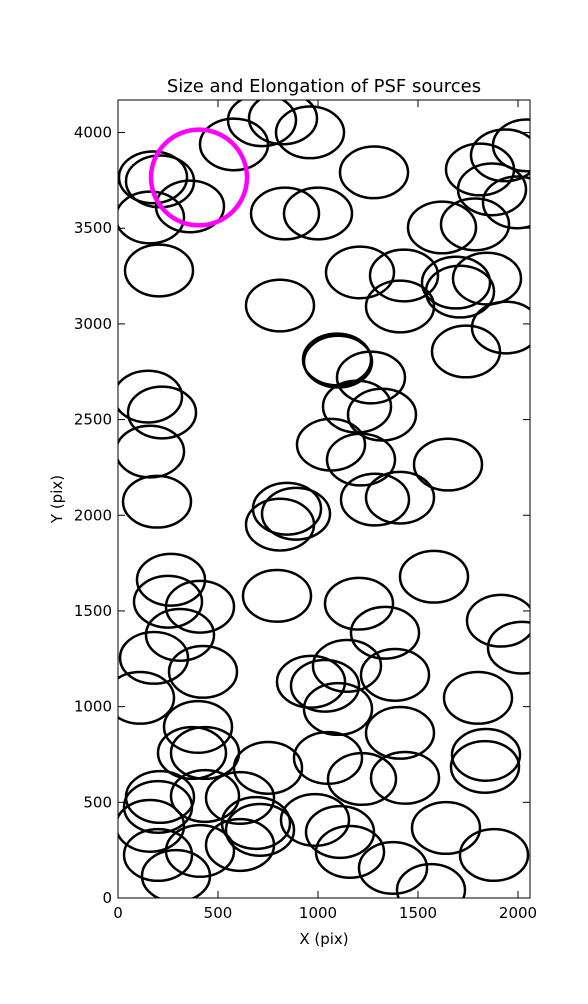 This screenshot has width=588, height=1004. I want to click on x-tick-label: 500, so click(218, 913).